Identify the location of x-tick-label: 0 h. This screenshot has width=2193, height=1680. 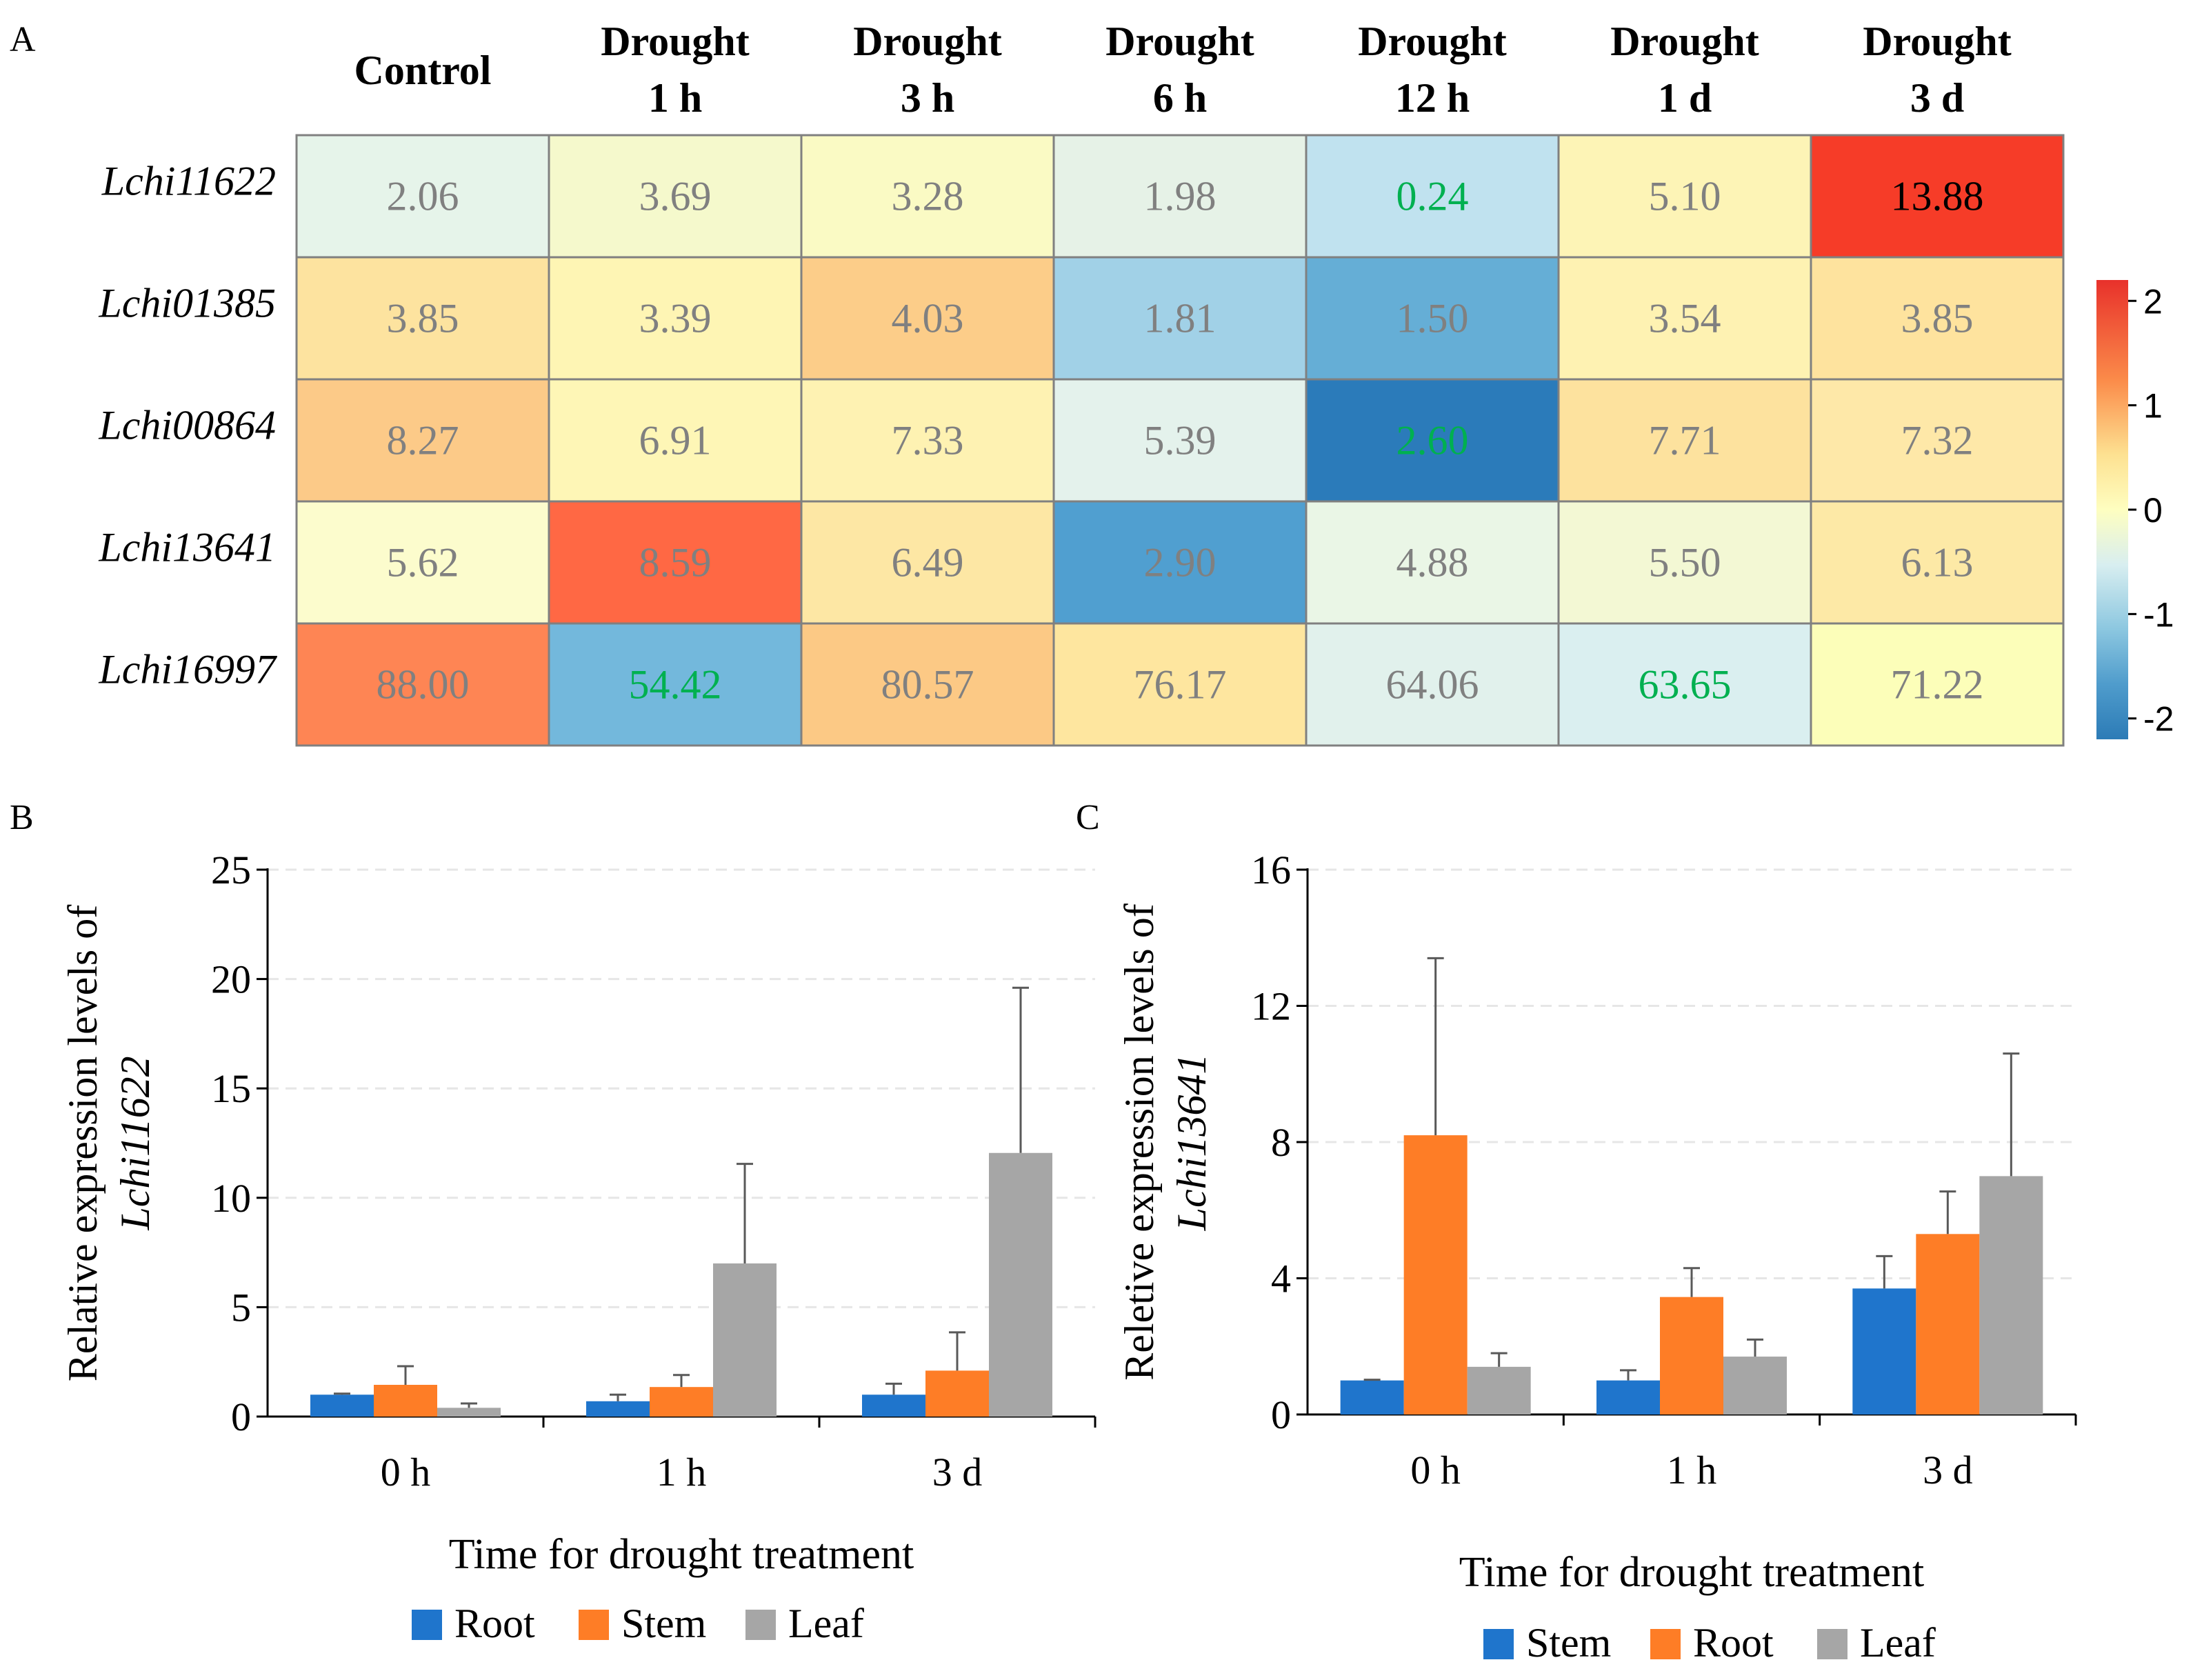
(1435, 1470).